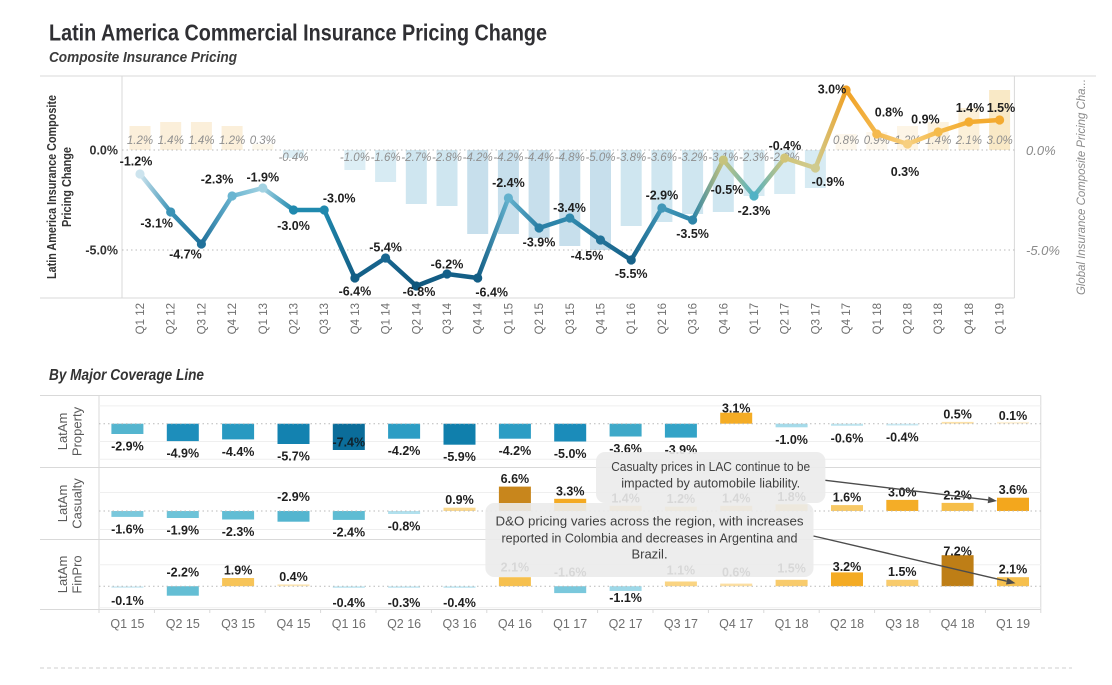 The height and width of the screenshot is (685, 1112). What do you see at coordinates (1001, 108) in the screenshot?
I see `svg-text: 1.5%` at bounding box center [1001, 108].